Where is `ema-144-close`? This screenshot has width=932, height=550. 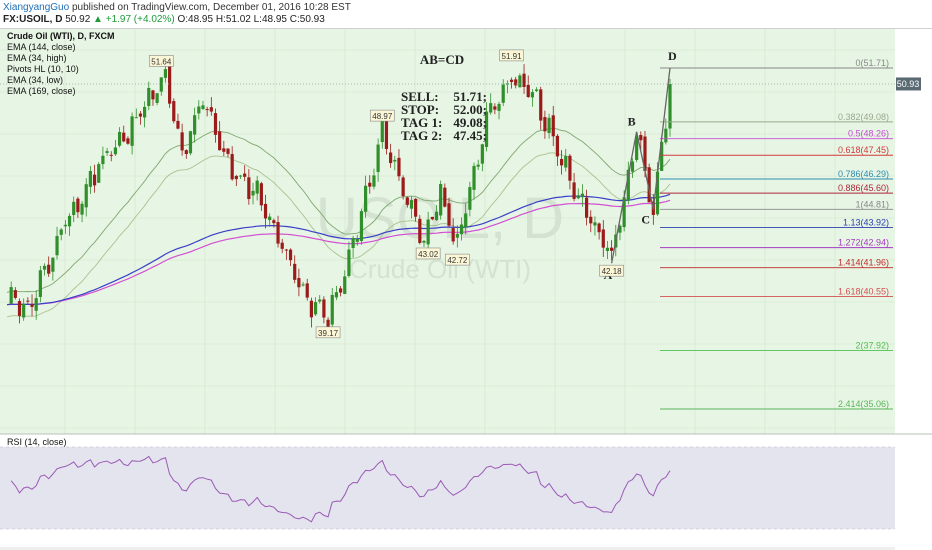
ema-144-close is located at coordinates (338, 249).